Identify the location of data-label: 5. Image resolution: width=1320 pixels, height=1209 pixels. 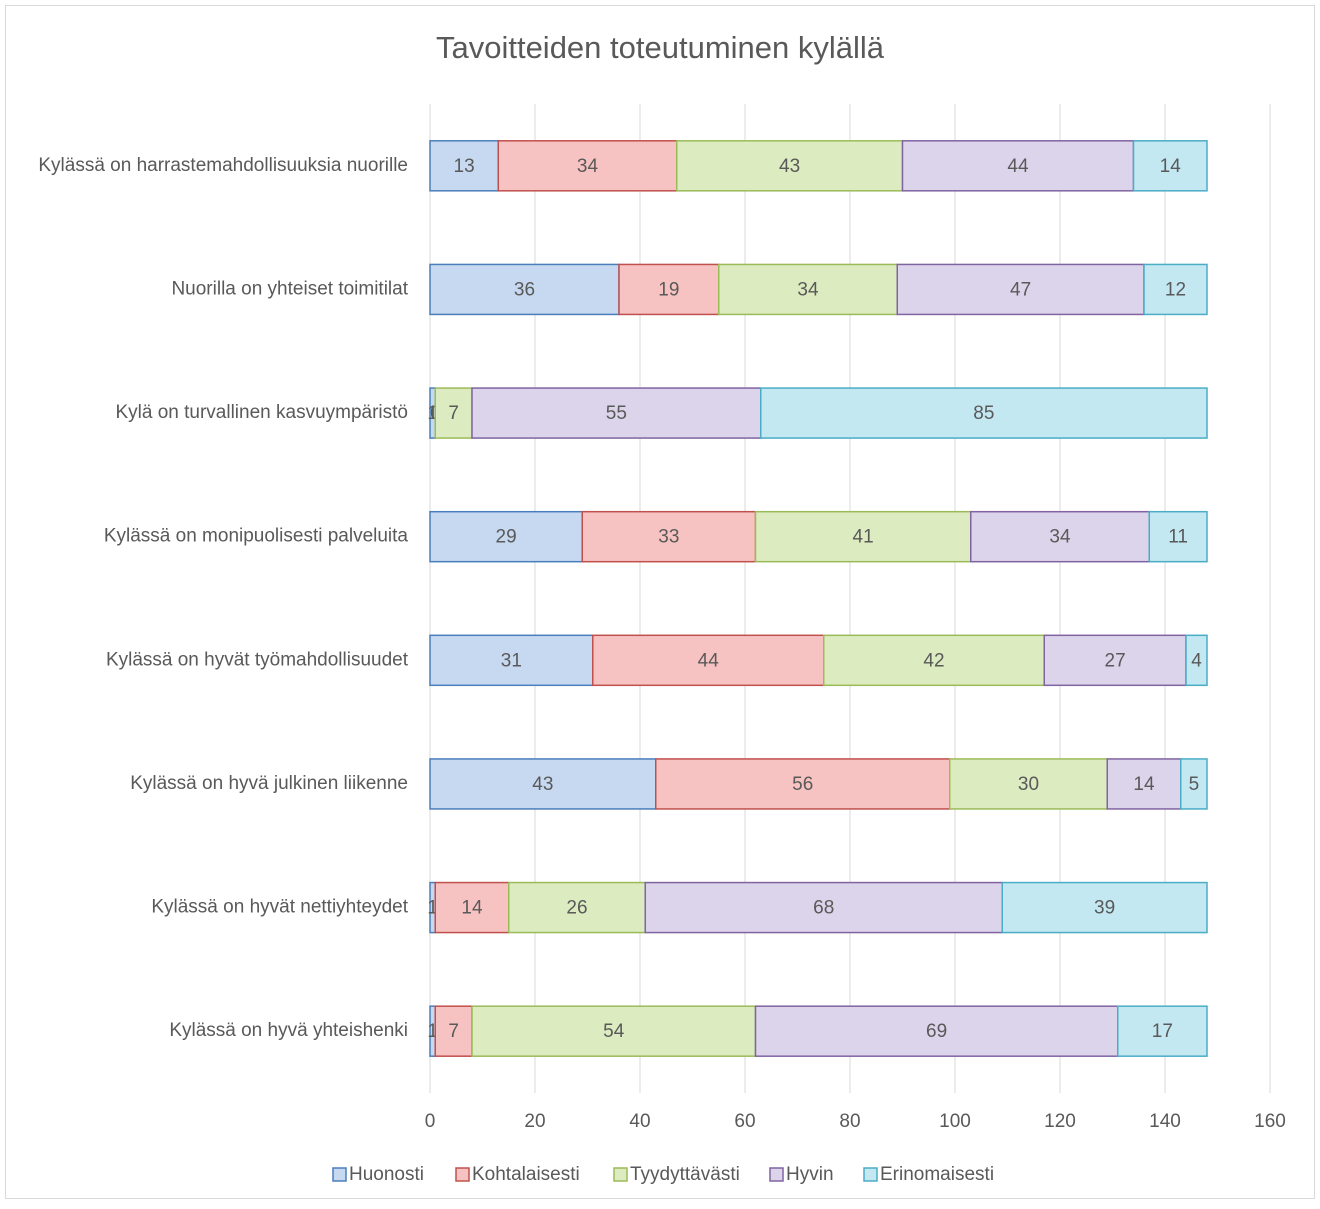
(1194, 784).